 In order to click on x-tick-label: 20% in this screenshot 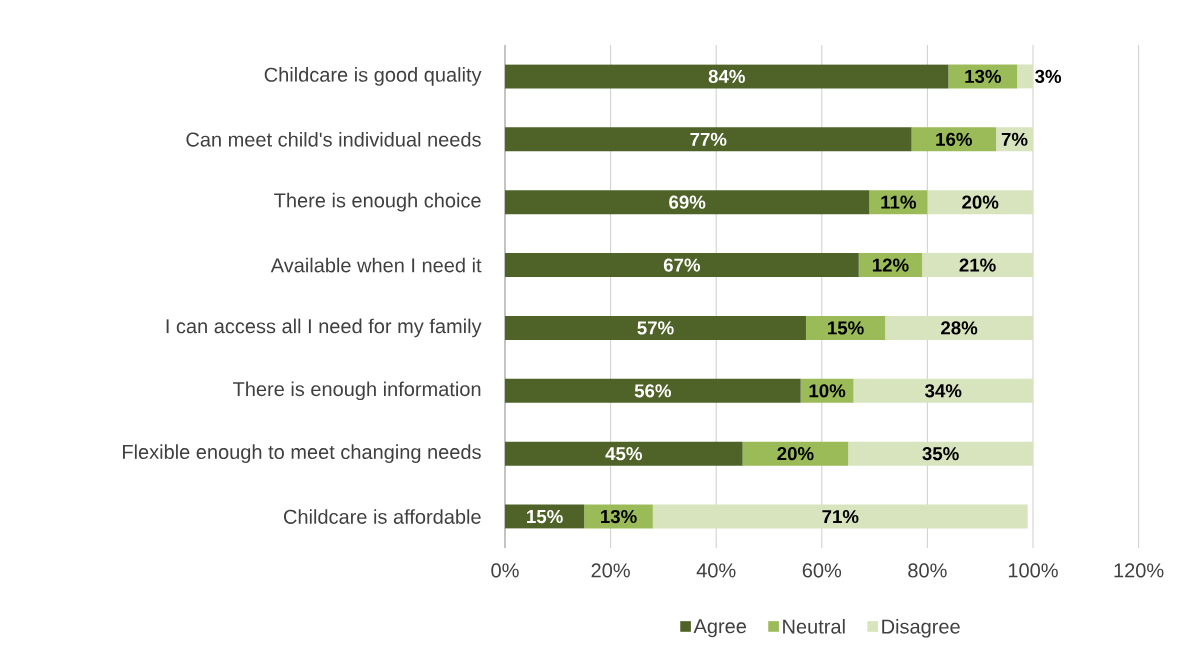, I will do `click(610, 570)`.